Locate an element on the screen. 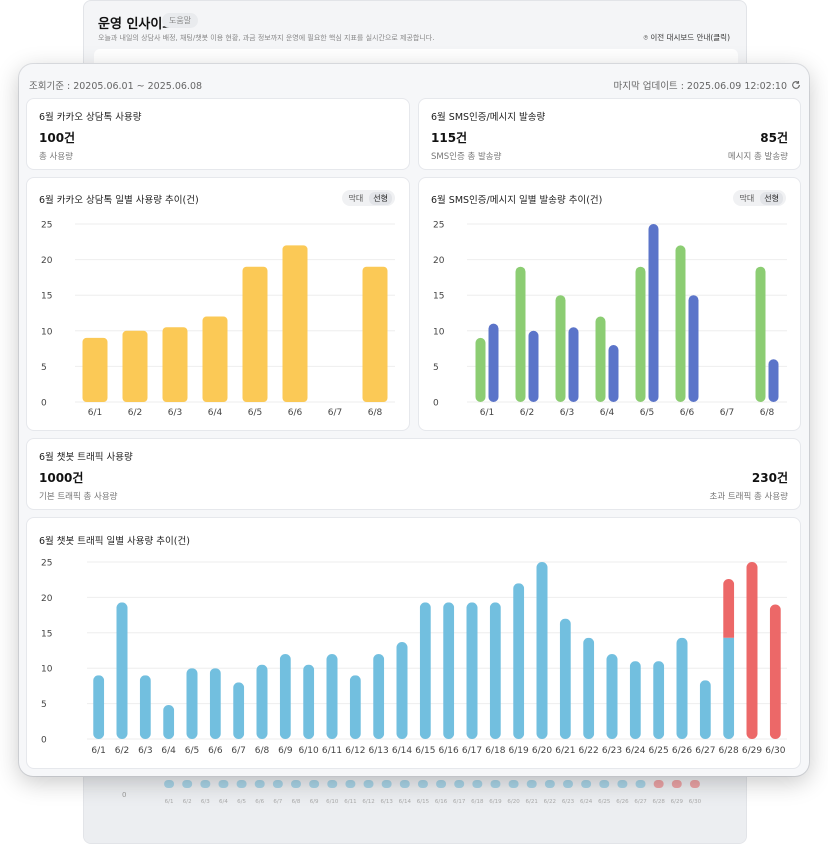 This screenshot has height=844, width=828. y-tick-label: 0 is located at coordinates (44, 741).